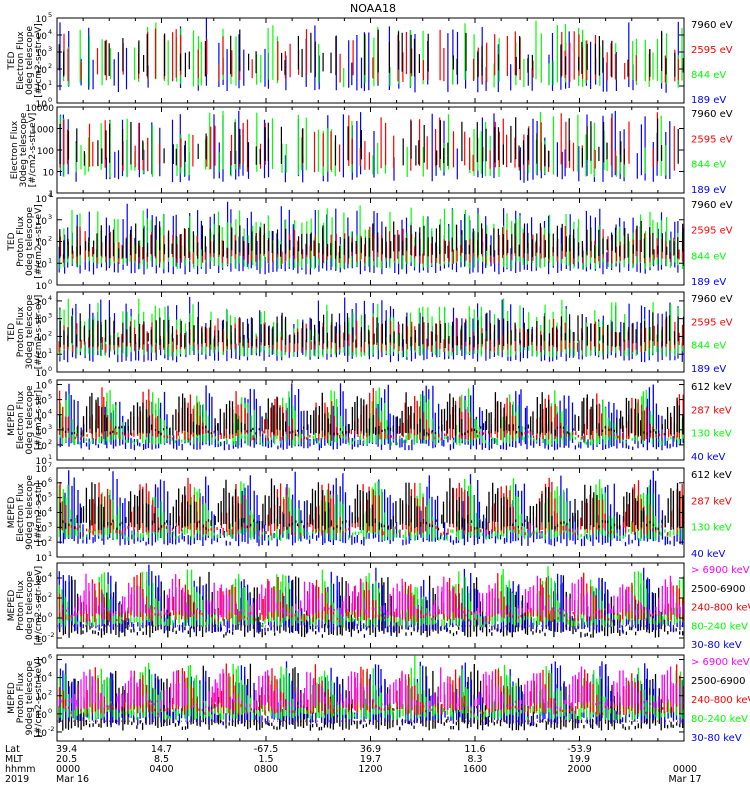 The image size is (750, 800). Describe the element at coordinates (39, 241) in the screenshot. I see `y-axis-label-line: [#/cm2-s-str-eV]` at that location.